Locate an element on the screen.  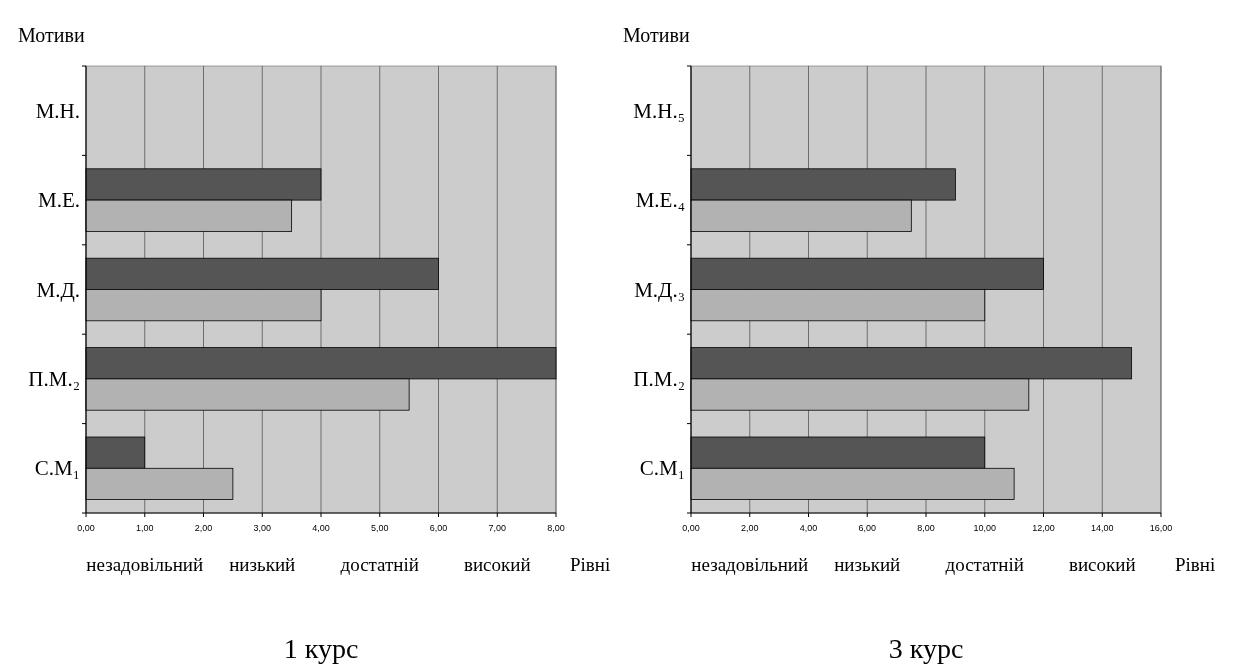
x-tick-label: 1,00 is located at coordinates (144, 528).